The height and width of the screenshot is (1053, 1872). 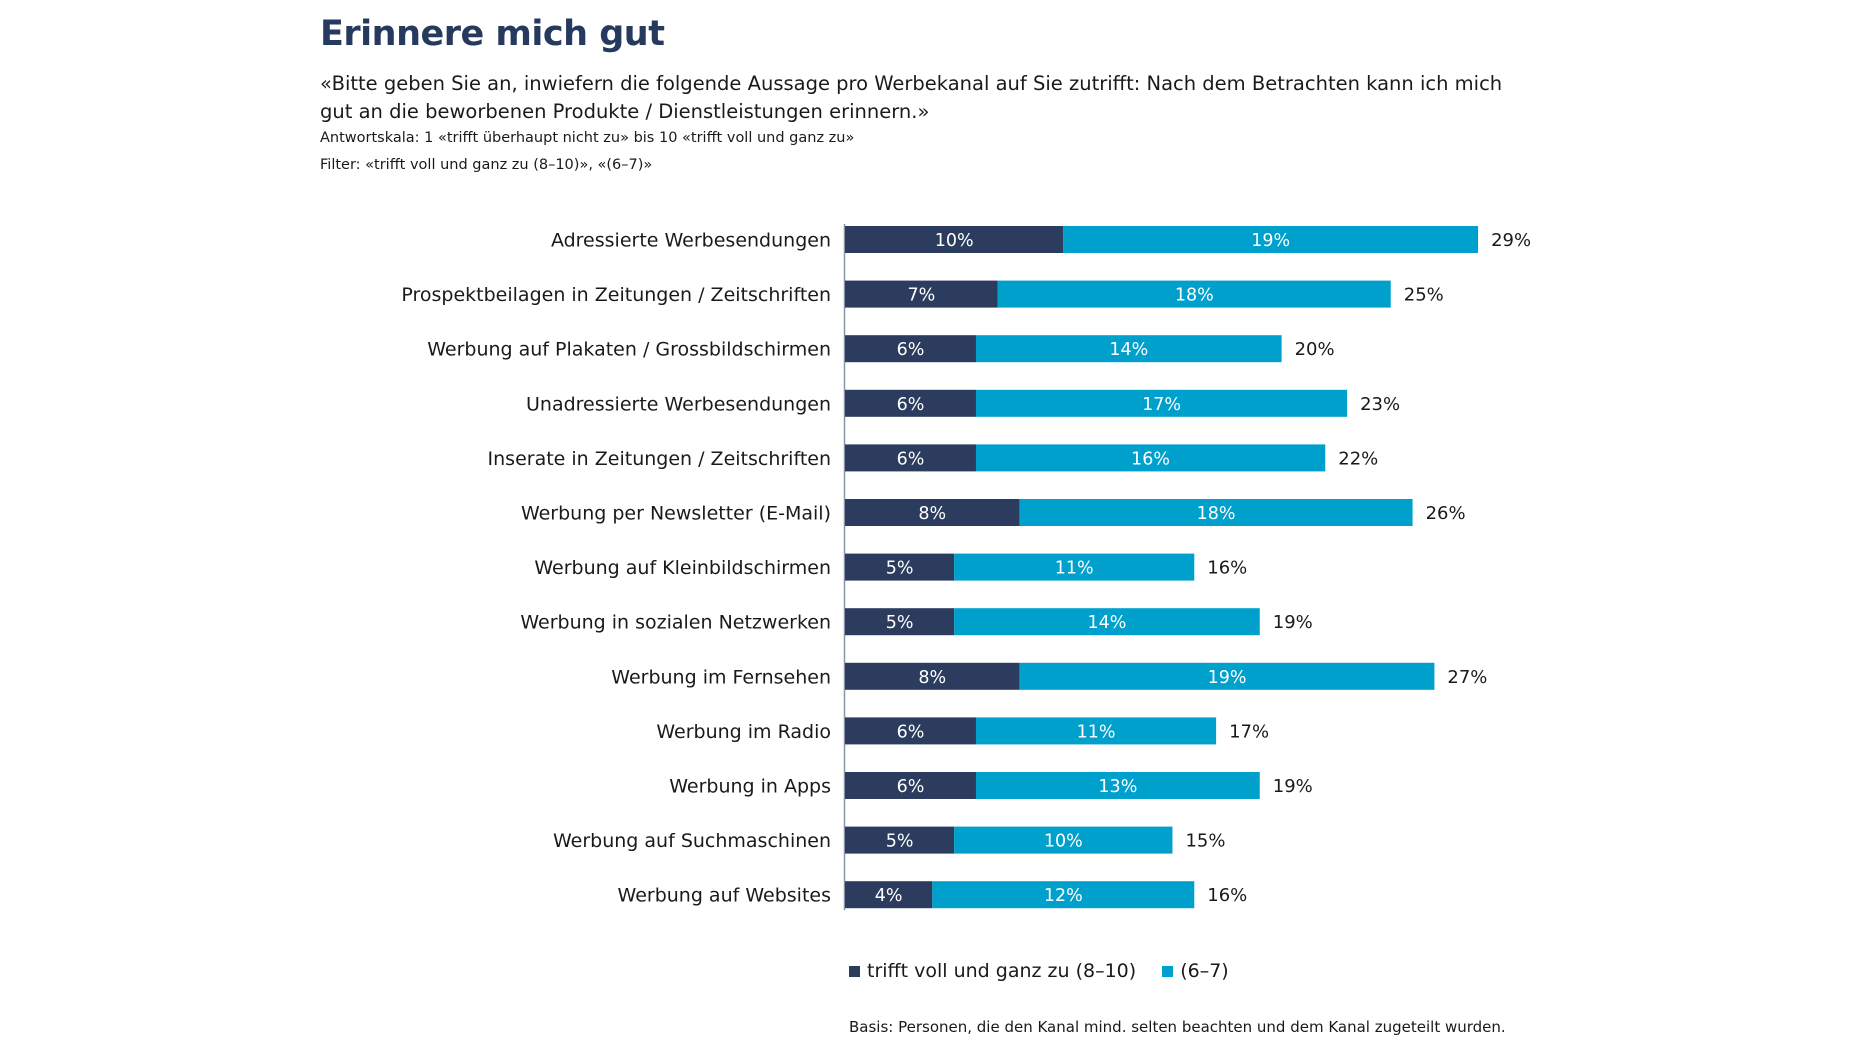 What do you see at coordinates (629, 350) in the screenshot?
I see `category-label: Werbung auf Plakaten / Grossbildschirmen` at bounding box center [629, 350].